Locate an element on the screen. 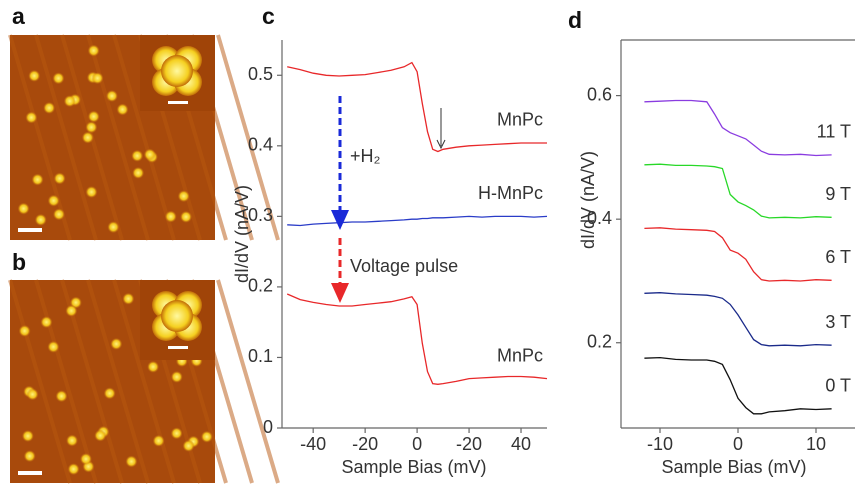  annotation: Voltage pulse is located at coordinates (404, 266).